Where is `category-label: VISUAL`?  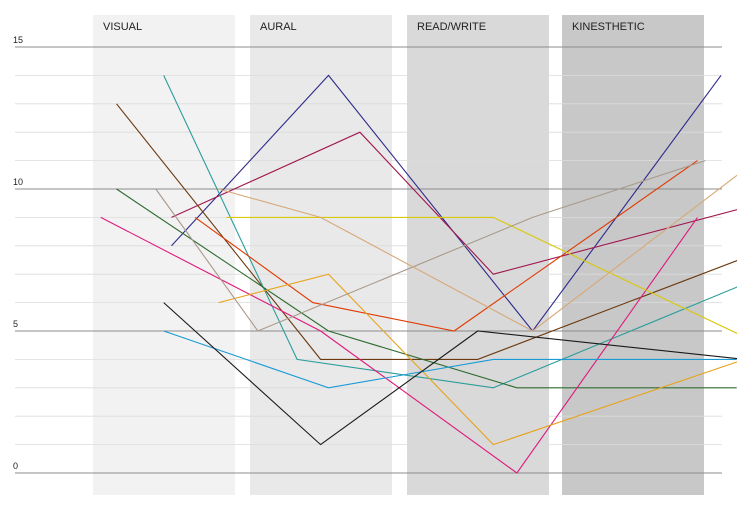
category-label: VISUAL is located at coordinates (122, 27).